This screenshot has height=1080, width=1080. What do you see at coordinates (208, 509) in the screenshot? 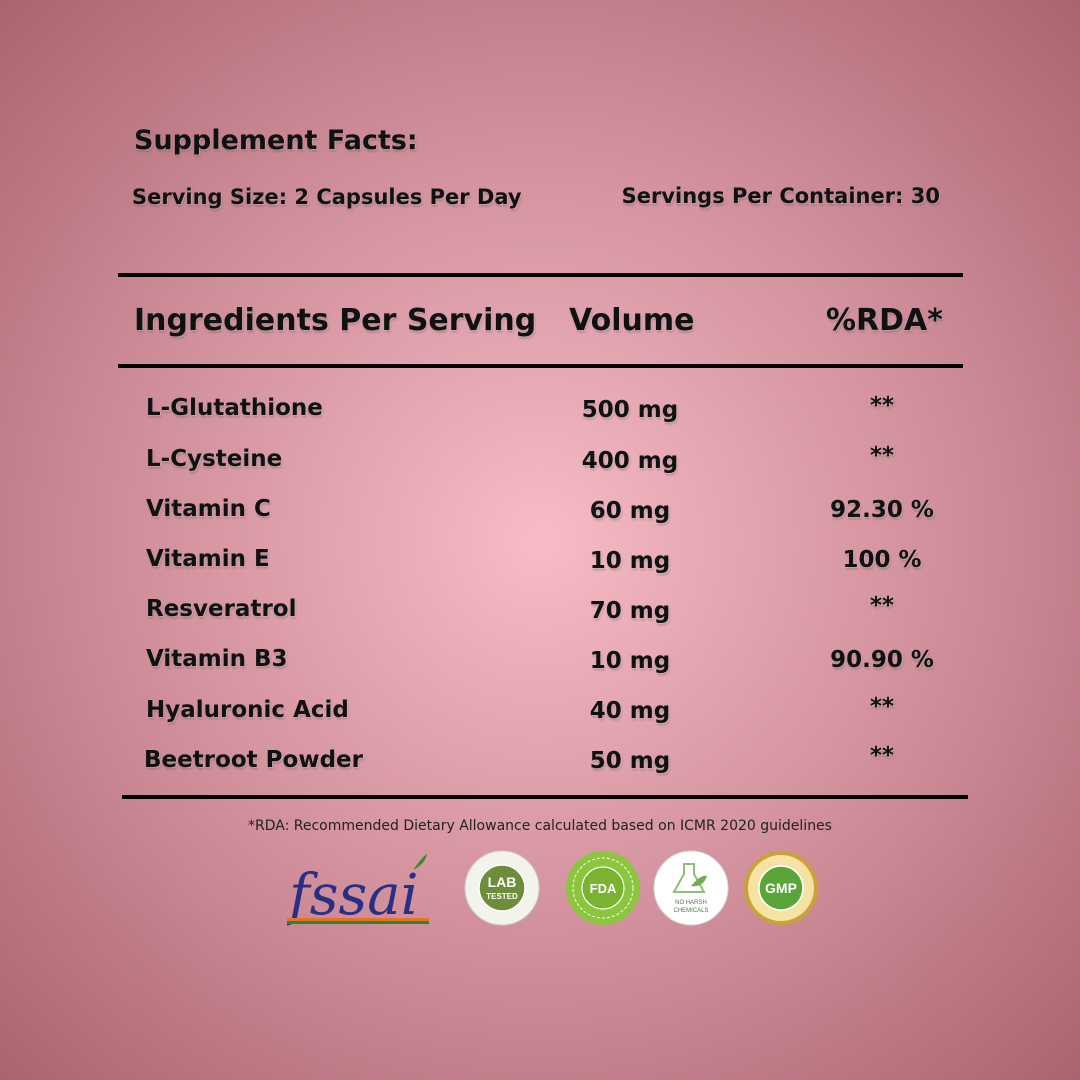
I see `row-name: Vitamin C` at bounding box center [208, 509].